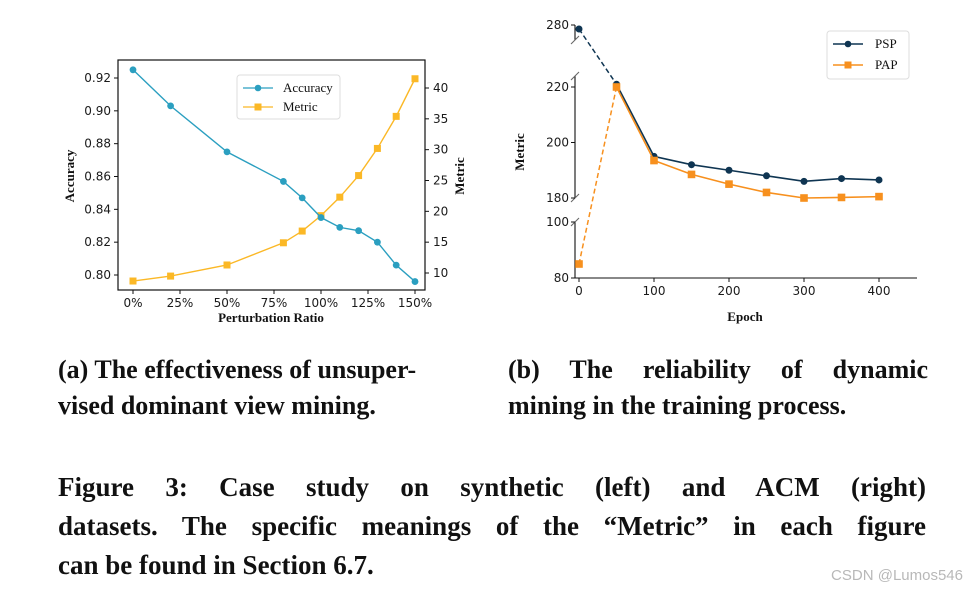 The height and width of the screenshot is (592, 969). I want to click on y-right-tick-label: 10, so click(440, 273).